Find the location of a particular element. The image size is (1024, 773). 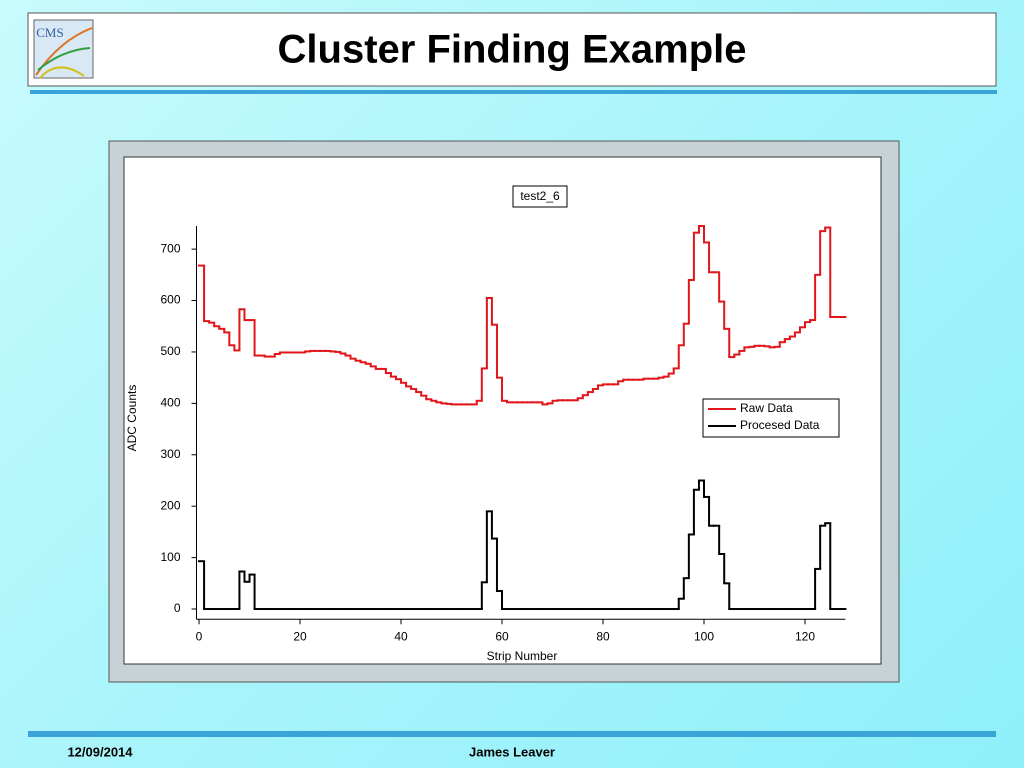

y-tick-label: 700 is located at coordinates (170, 248).